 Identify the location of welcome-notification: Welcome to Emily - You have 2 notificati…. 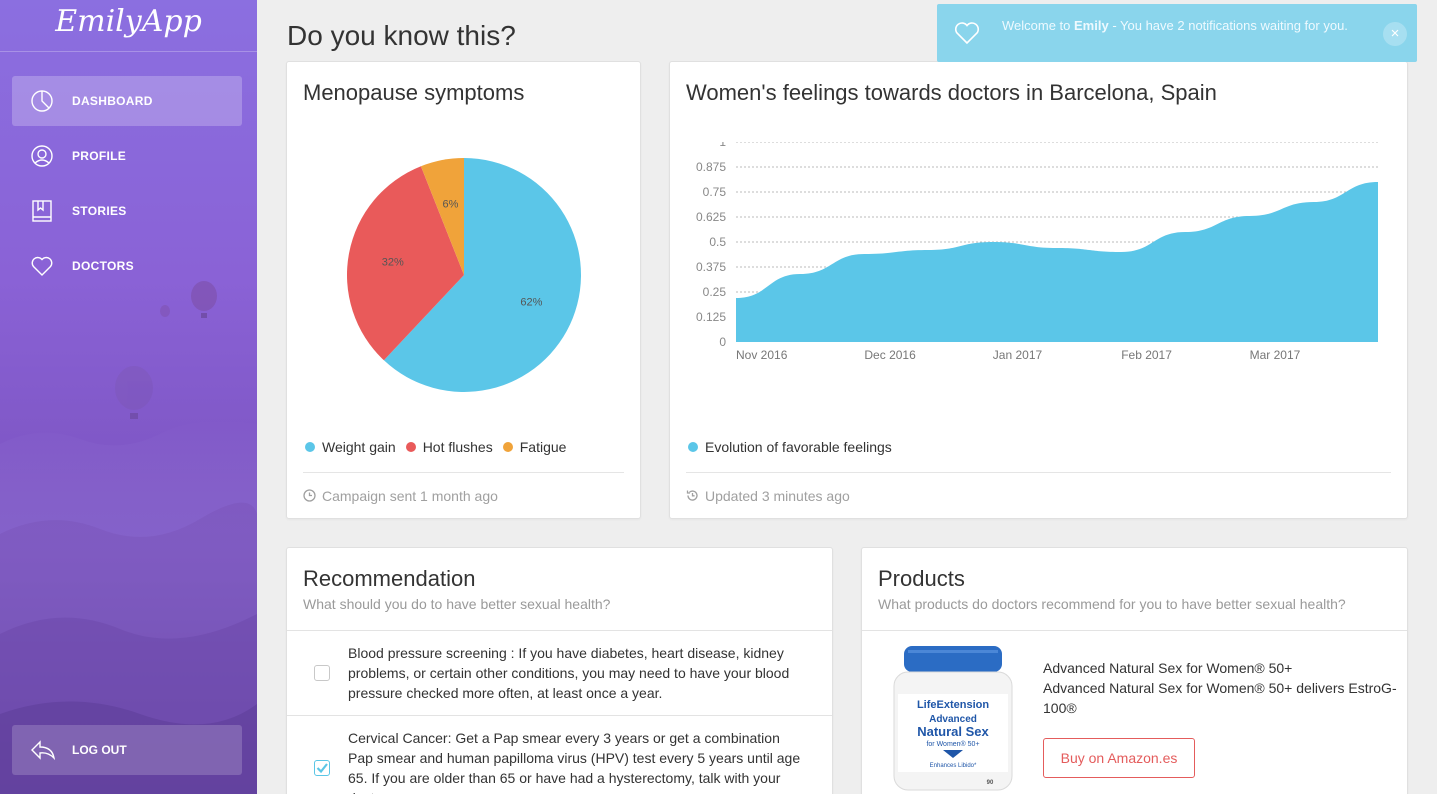
(1177, 33).